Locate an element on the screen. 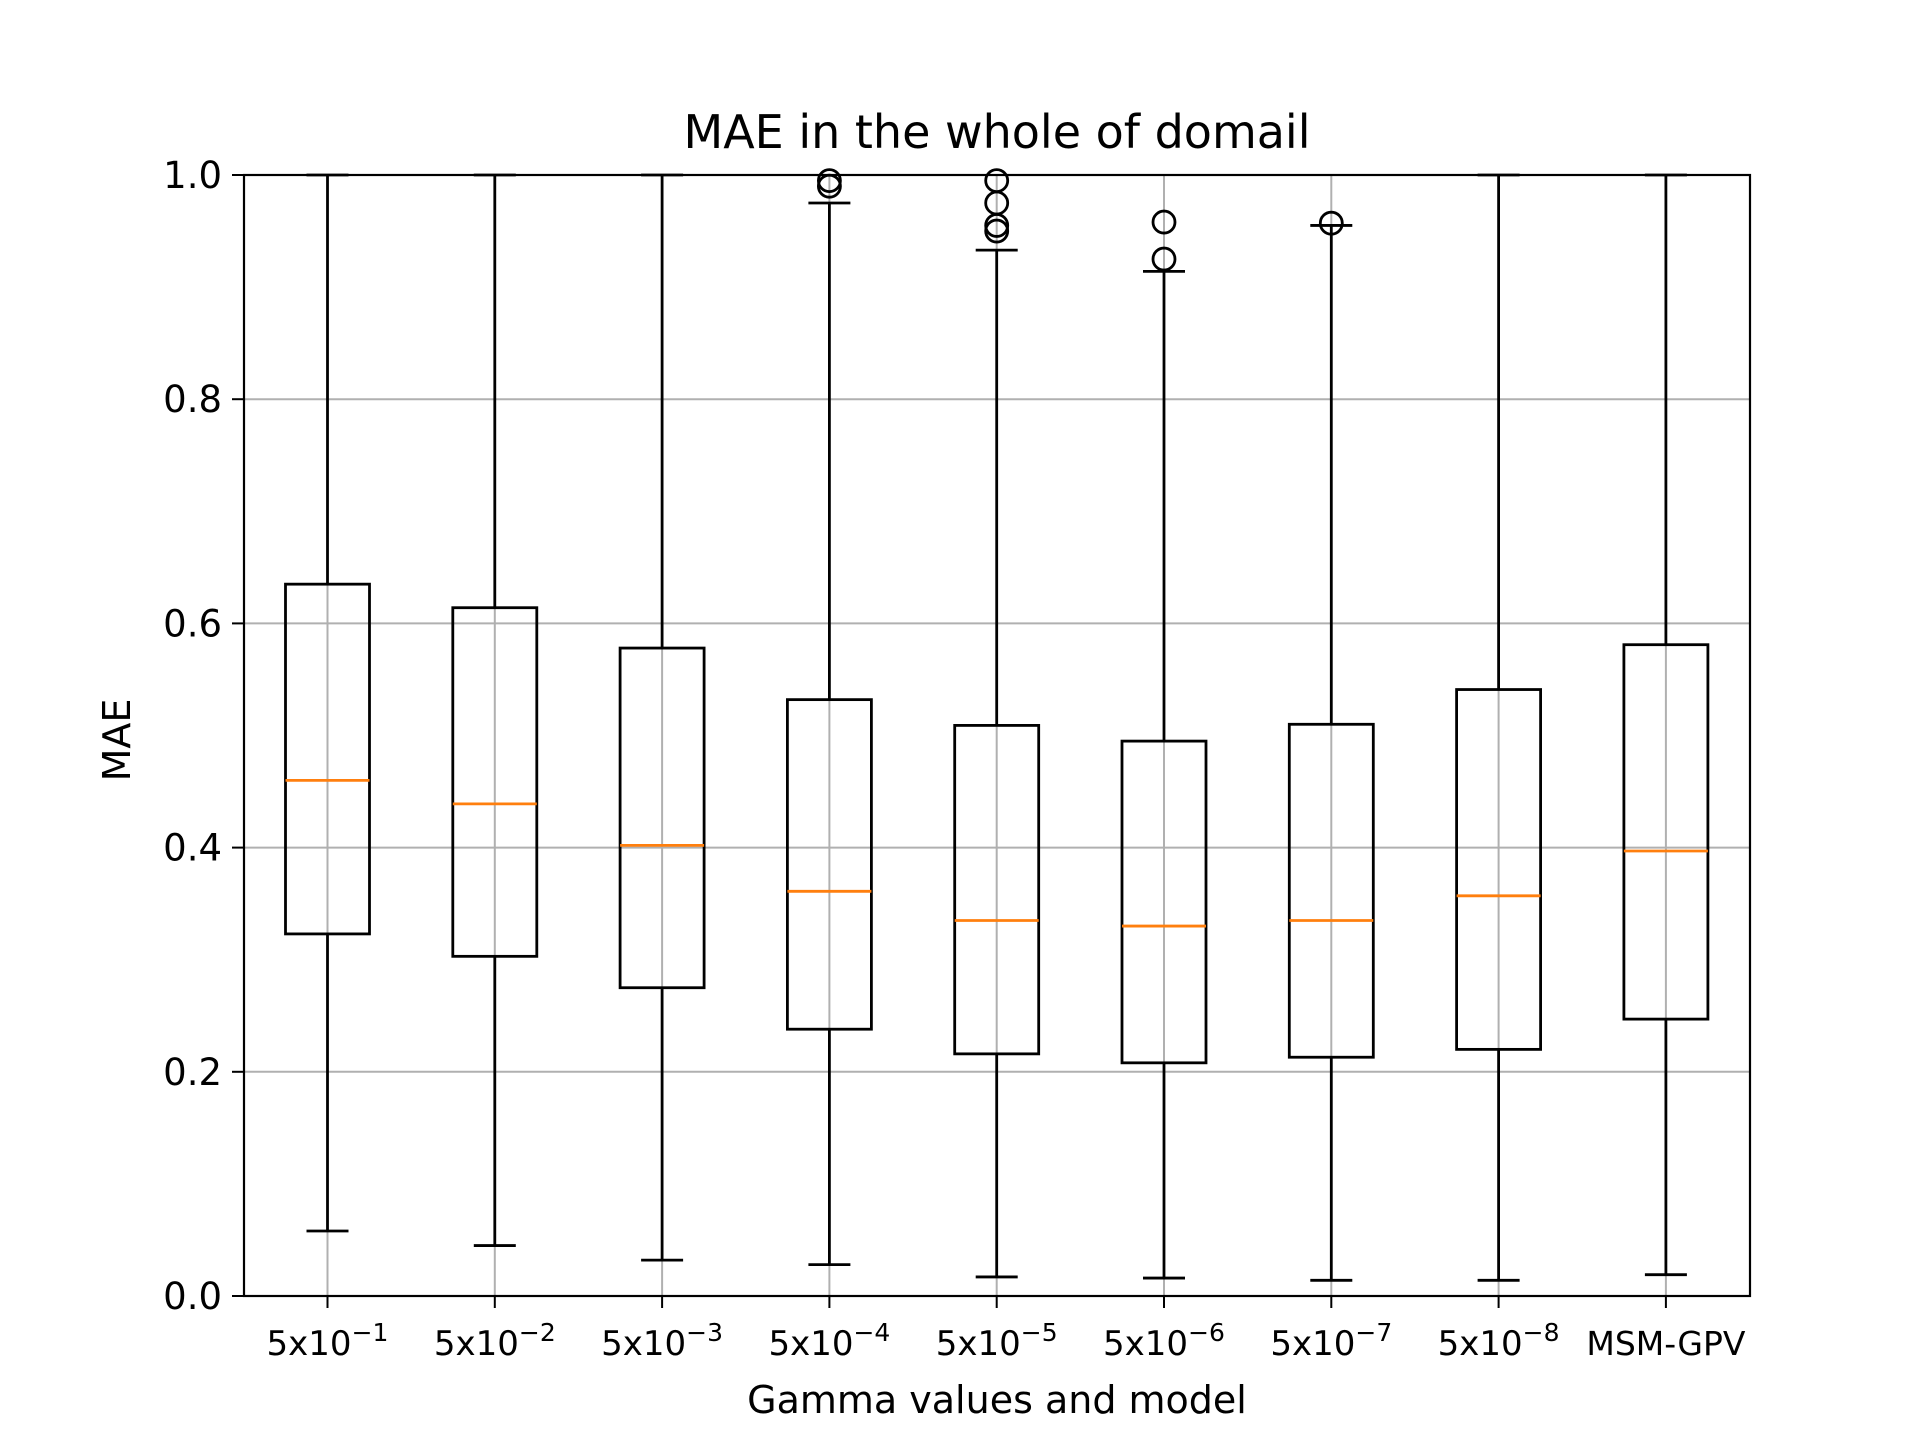  x-tick-label: 5x10⁻⁴ is located at coordinates (829, 1341).